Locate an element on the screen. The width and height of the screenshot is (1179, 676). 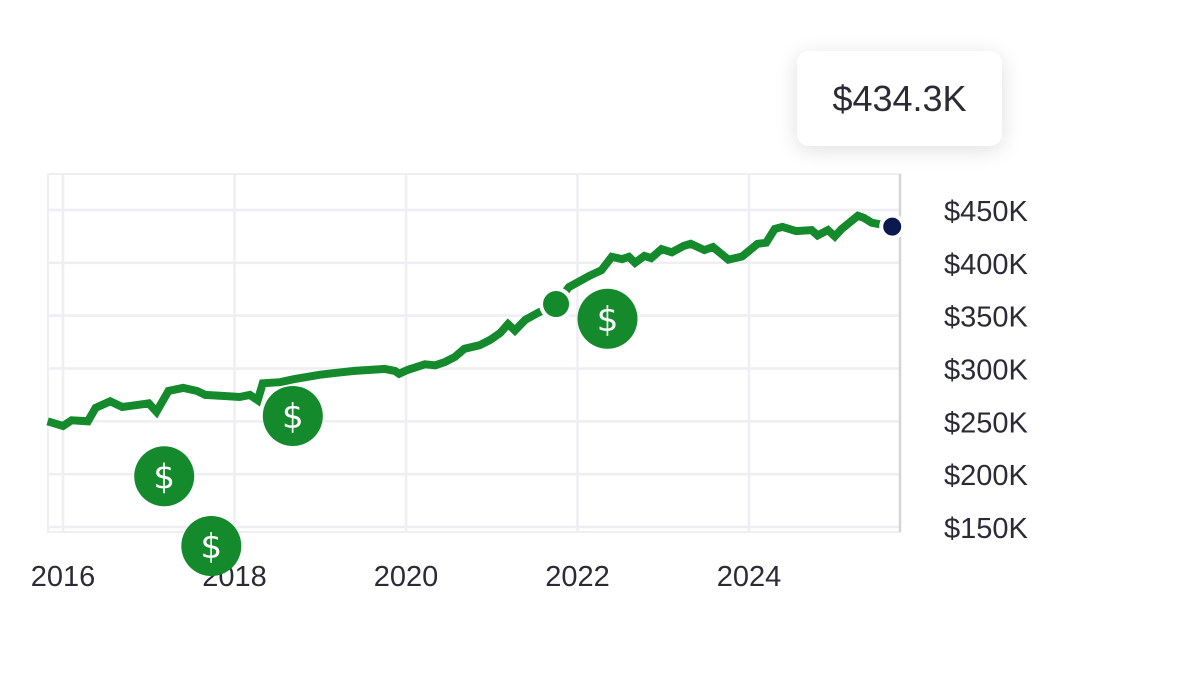
y-tick-label: $250K is located at coordinates (986, 423).